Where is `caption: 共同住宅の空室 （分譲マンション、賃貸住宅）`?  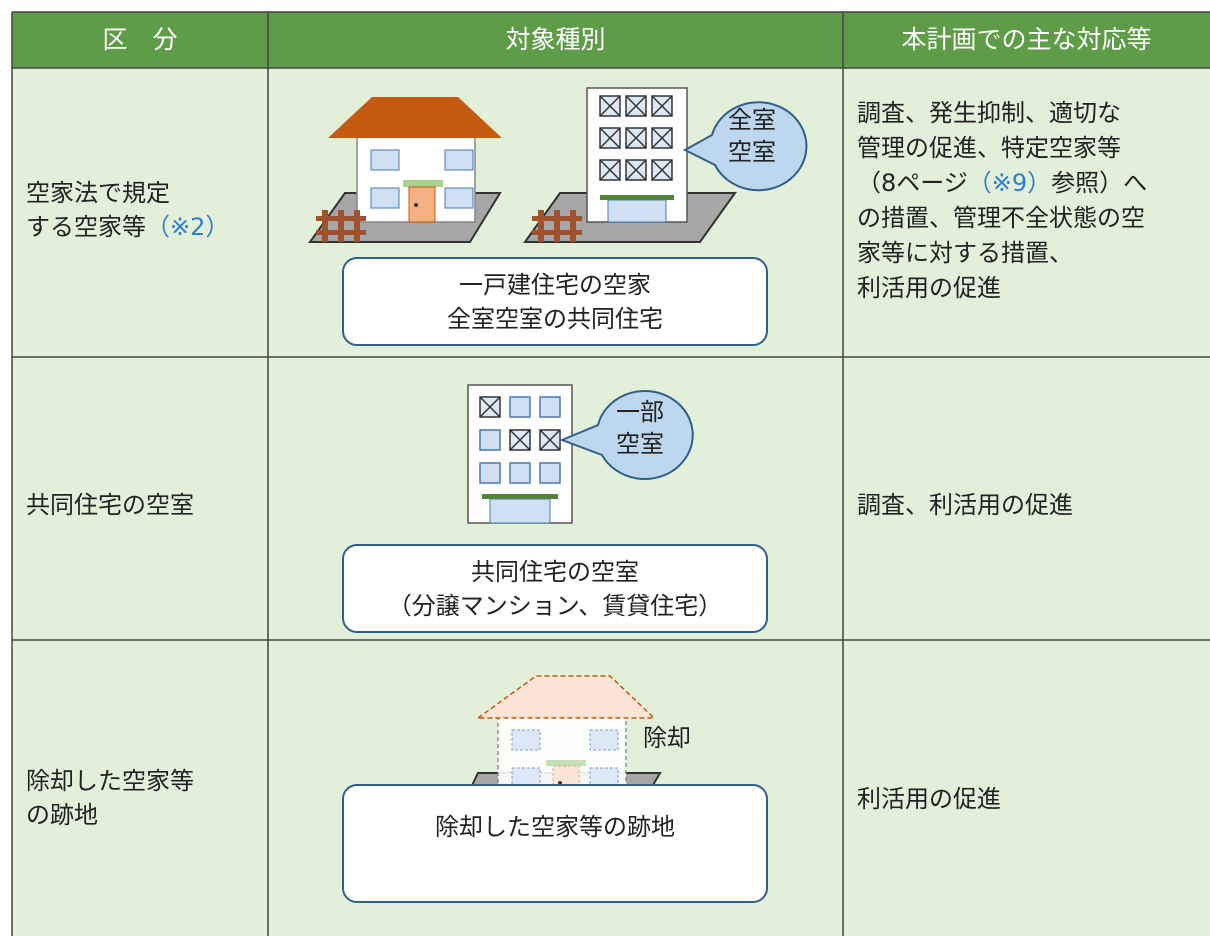 caption: 共同住宅の空室 （分譲マンション、賃貸住宅） is located at coordinates (555, 589).